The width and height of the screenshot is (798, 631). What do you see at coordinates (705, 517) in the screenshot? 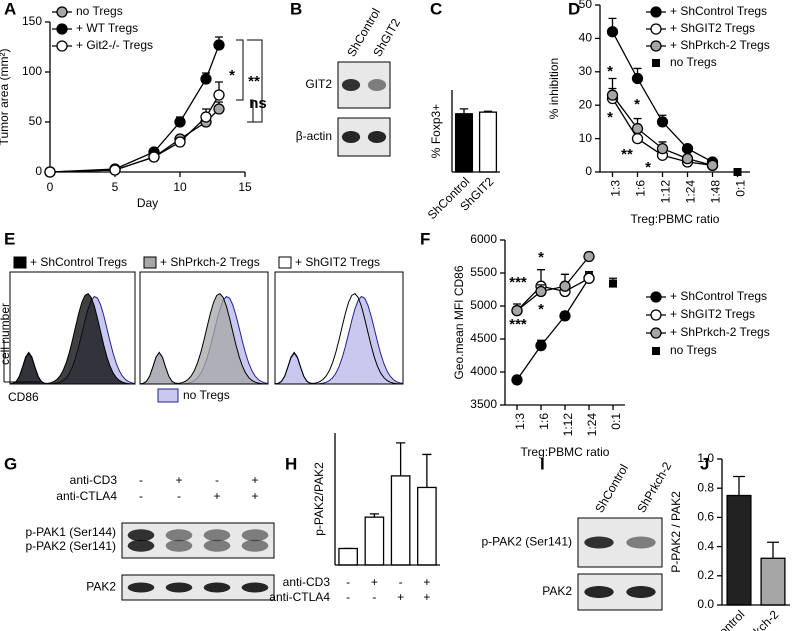
I see `y-tick-label: 0.6` at bounding box center [705, 517].